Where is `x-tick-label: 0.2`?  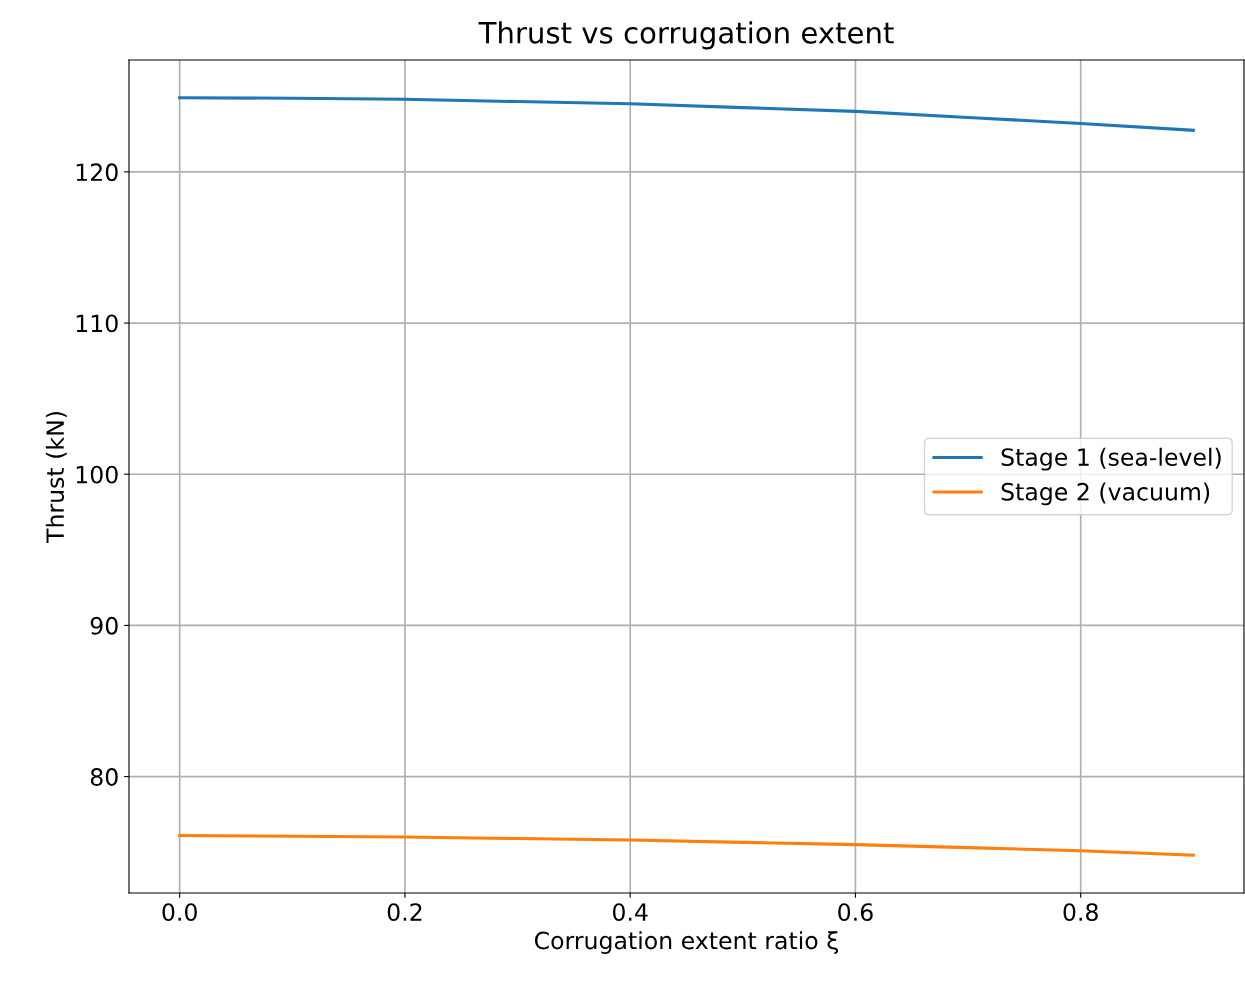
x-tick-label: 0.2 is located at coordinates (404, 912).